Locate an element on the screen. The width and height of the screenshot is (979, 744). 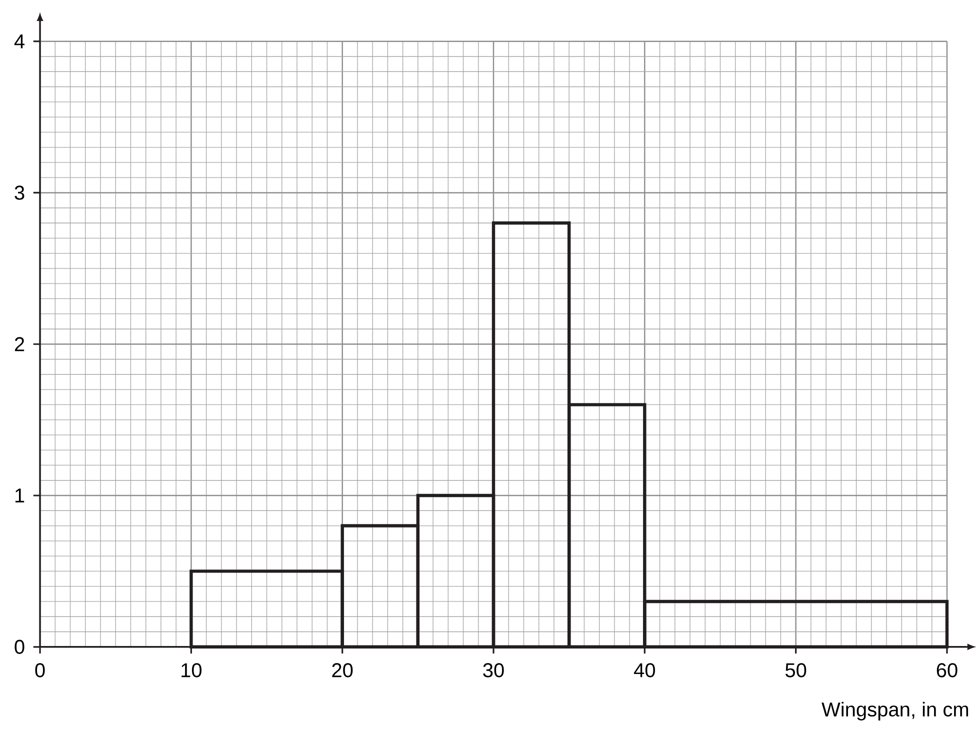
y-tick-label: 3 is located at coordinates (19, 193).